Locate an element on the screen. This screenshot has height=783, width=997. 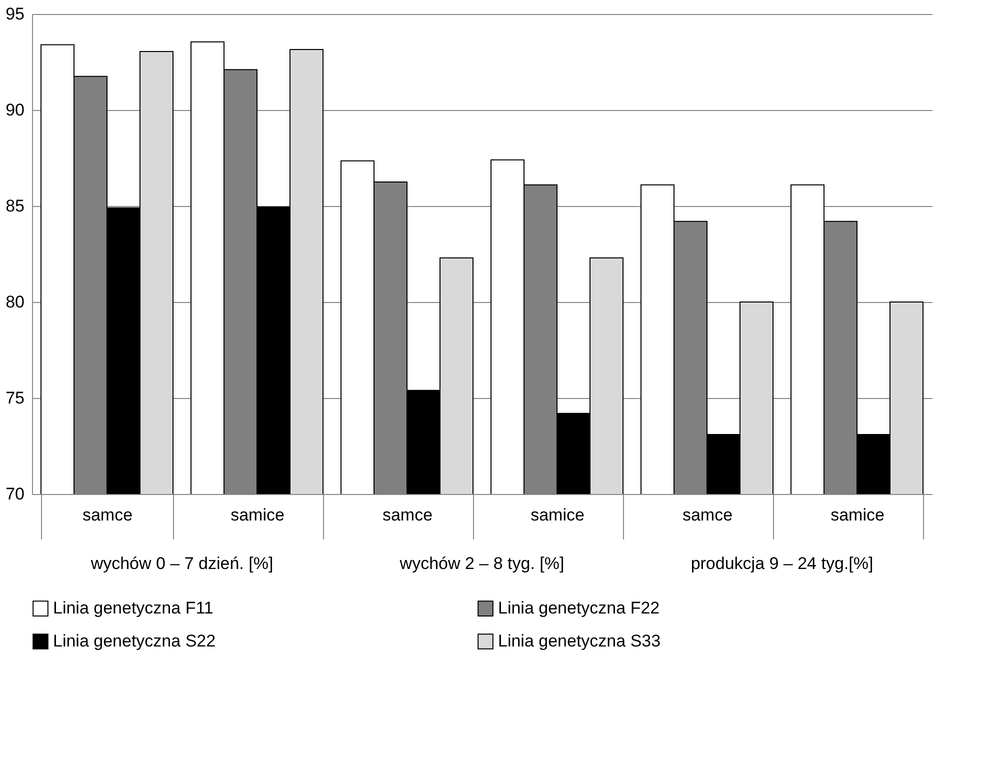
legend-label: Linia genetyczna F11 is located at coordinates (133, 608).